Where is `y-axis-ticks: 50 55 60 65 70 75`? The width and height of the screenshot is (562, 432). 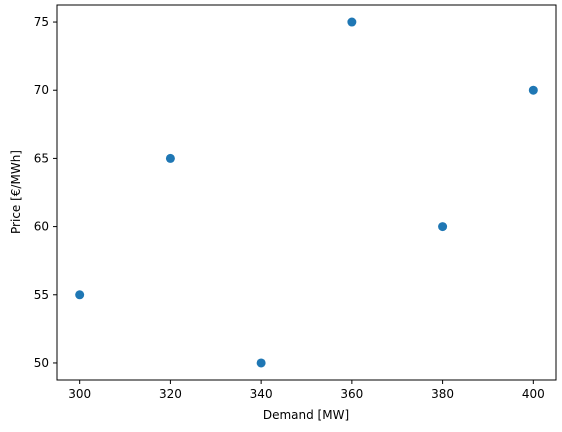 y-axis-ticks: 50 55 60 65 70 75 is located at coordinates (45, 192).